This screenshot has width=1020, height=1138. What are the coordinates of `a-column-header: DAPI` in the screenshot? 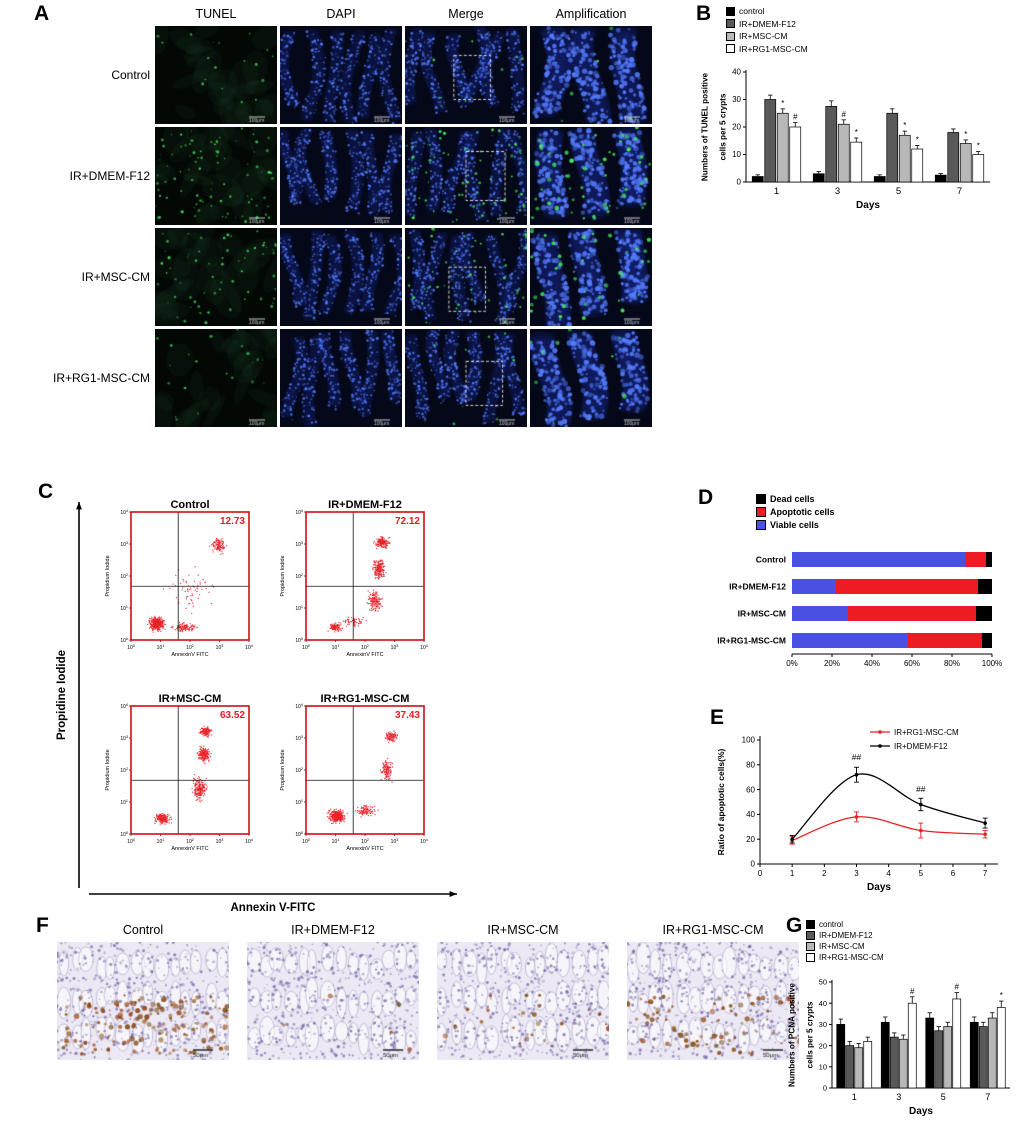 It's located at (341, 14).